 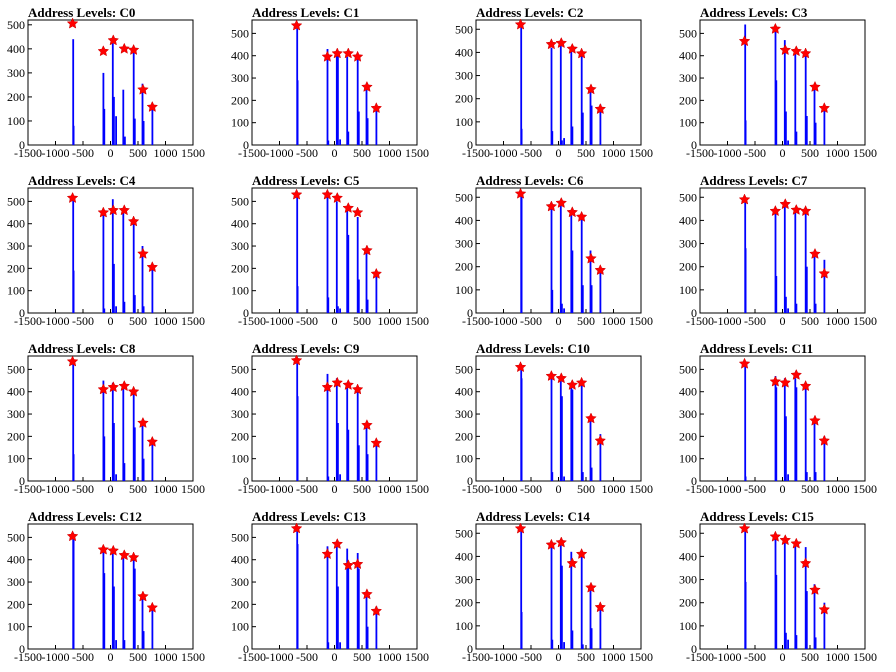 What do you see at coordinates (757, 516) in the screenshot?
I see `panel-title: Address Levels: C15` at bounding box center [757, 516].